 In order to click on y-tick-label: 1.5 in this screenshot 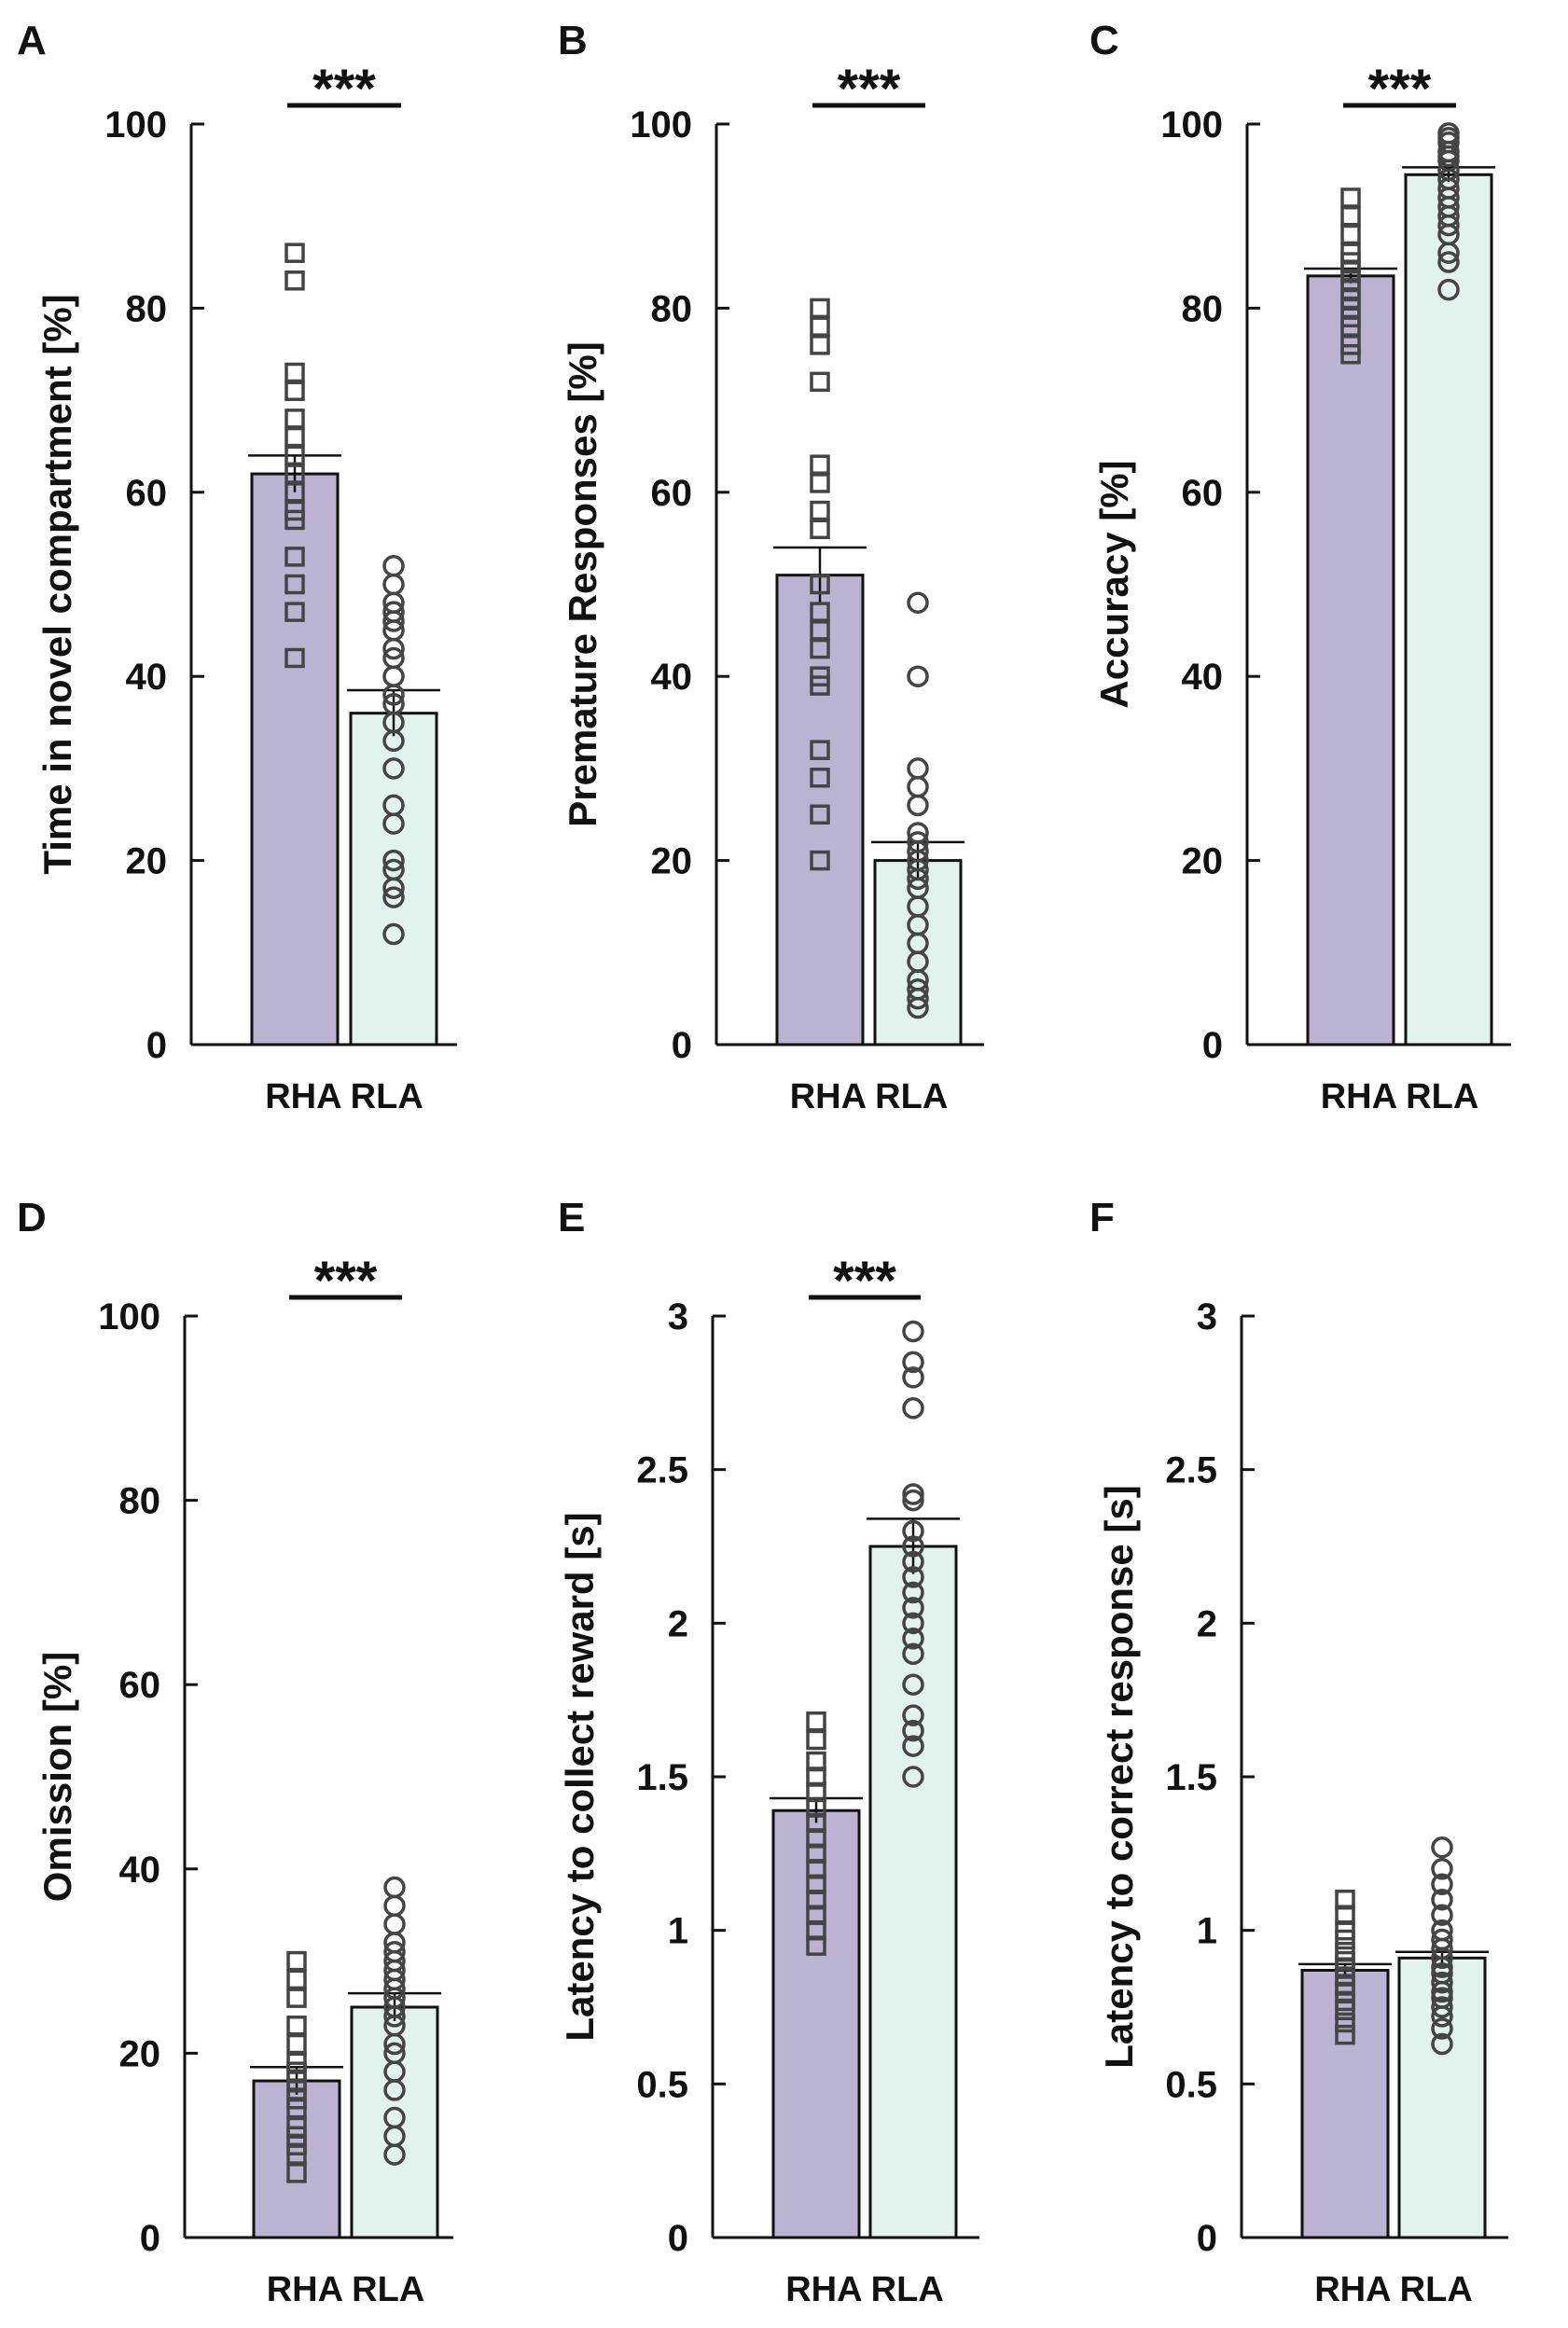, I will do `click(1191, 1777)`.